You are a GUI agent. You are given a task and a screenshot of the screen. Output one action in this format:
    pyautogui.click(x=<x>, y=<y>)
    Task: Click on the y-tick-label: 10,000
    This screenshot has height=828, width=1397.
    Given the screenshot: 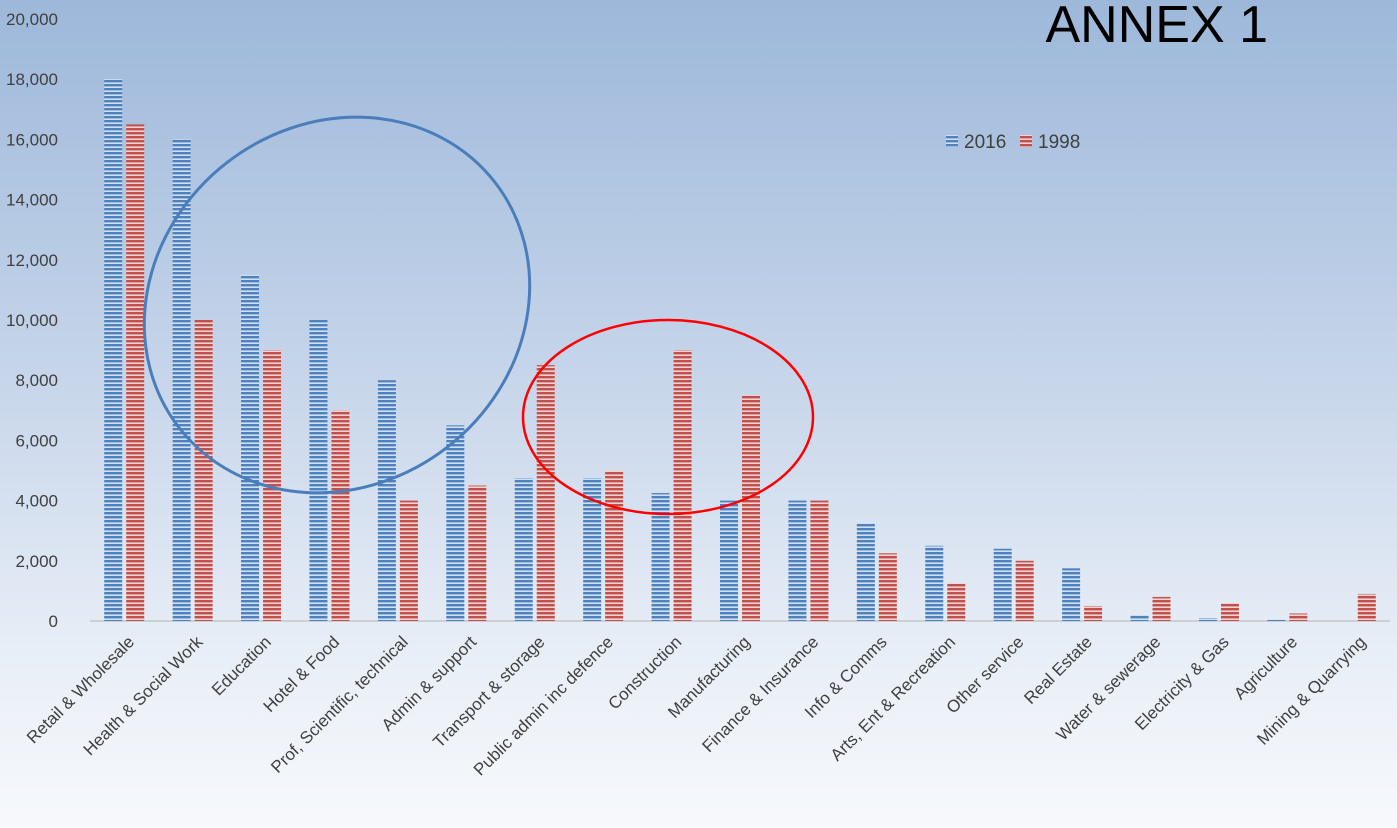 What is the action you would take?
    pyautogui.click(x=32, y=320)
    